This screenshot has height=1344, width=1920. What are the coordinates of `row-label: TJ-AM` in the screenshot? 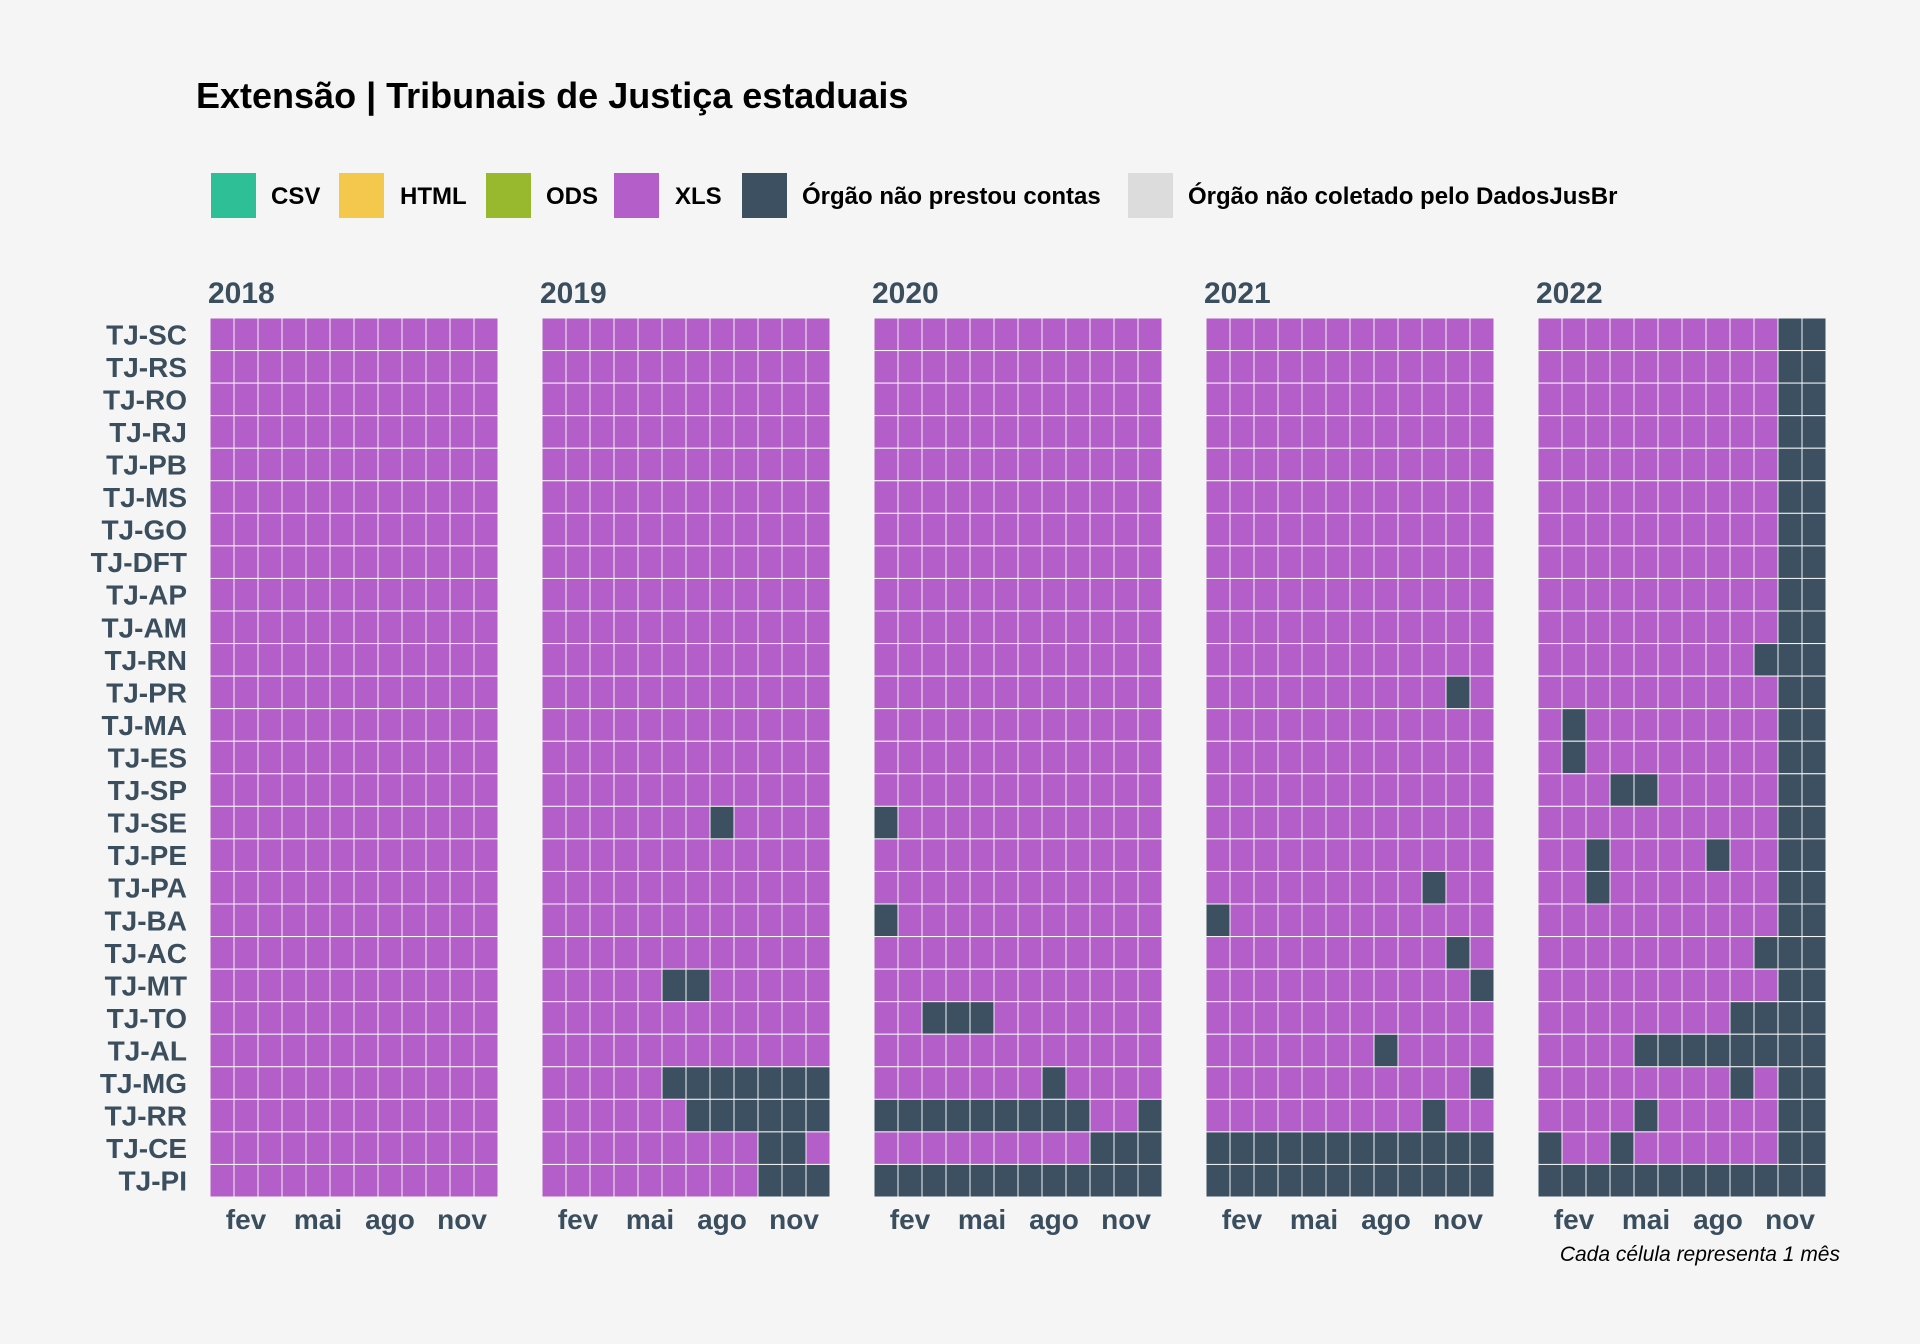 It's located at (144, 627).